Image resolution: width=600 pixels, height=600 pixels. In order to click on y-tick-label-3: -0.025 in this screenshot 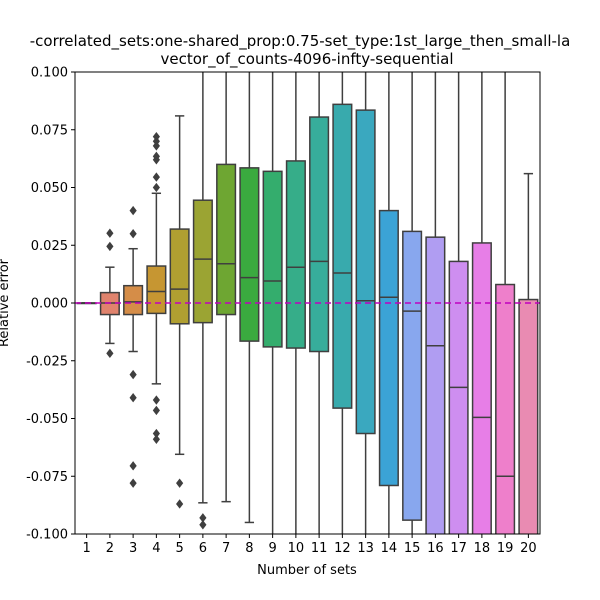, I will do `click(47, 361)`.